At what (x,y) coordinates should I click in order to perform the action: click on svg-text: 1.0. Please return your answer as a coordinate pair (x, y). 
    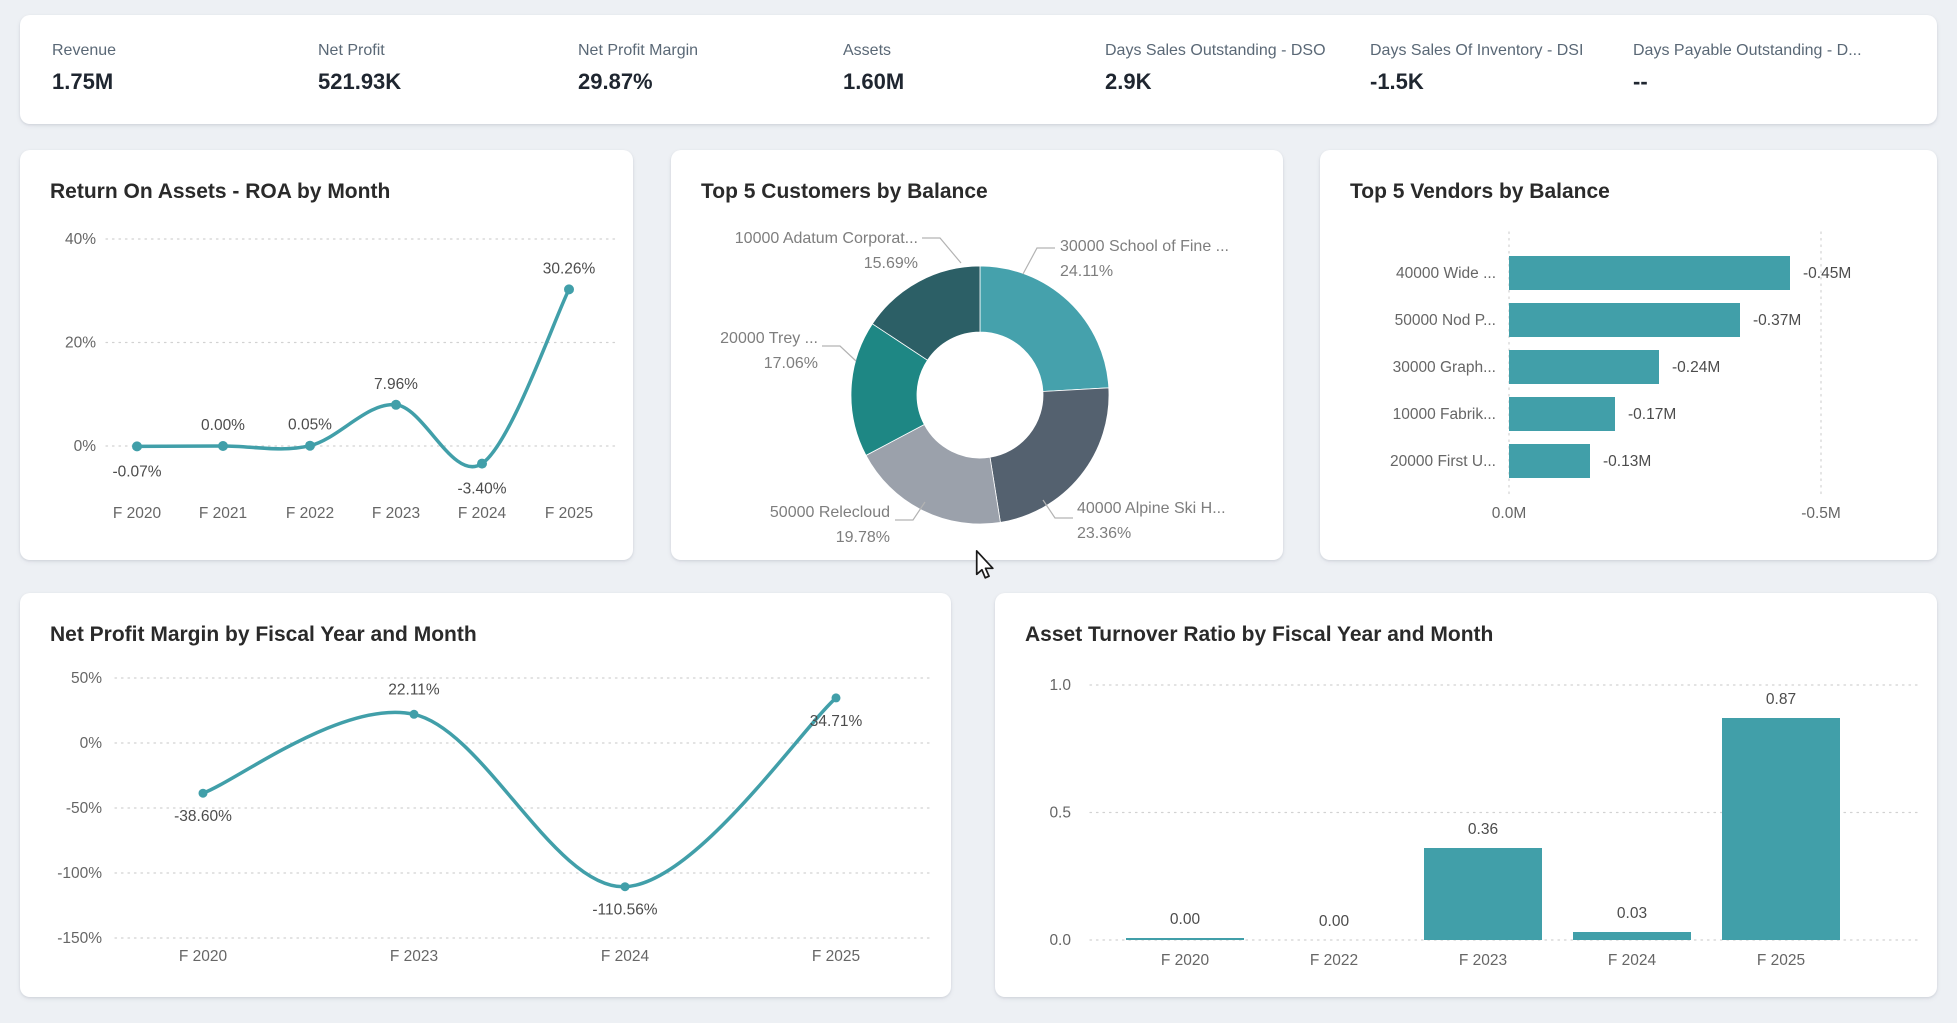
    Looking at the image, I should click on (1060, 685).